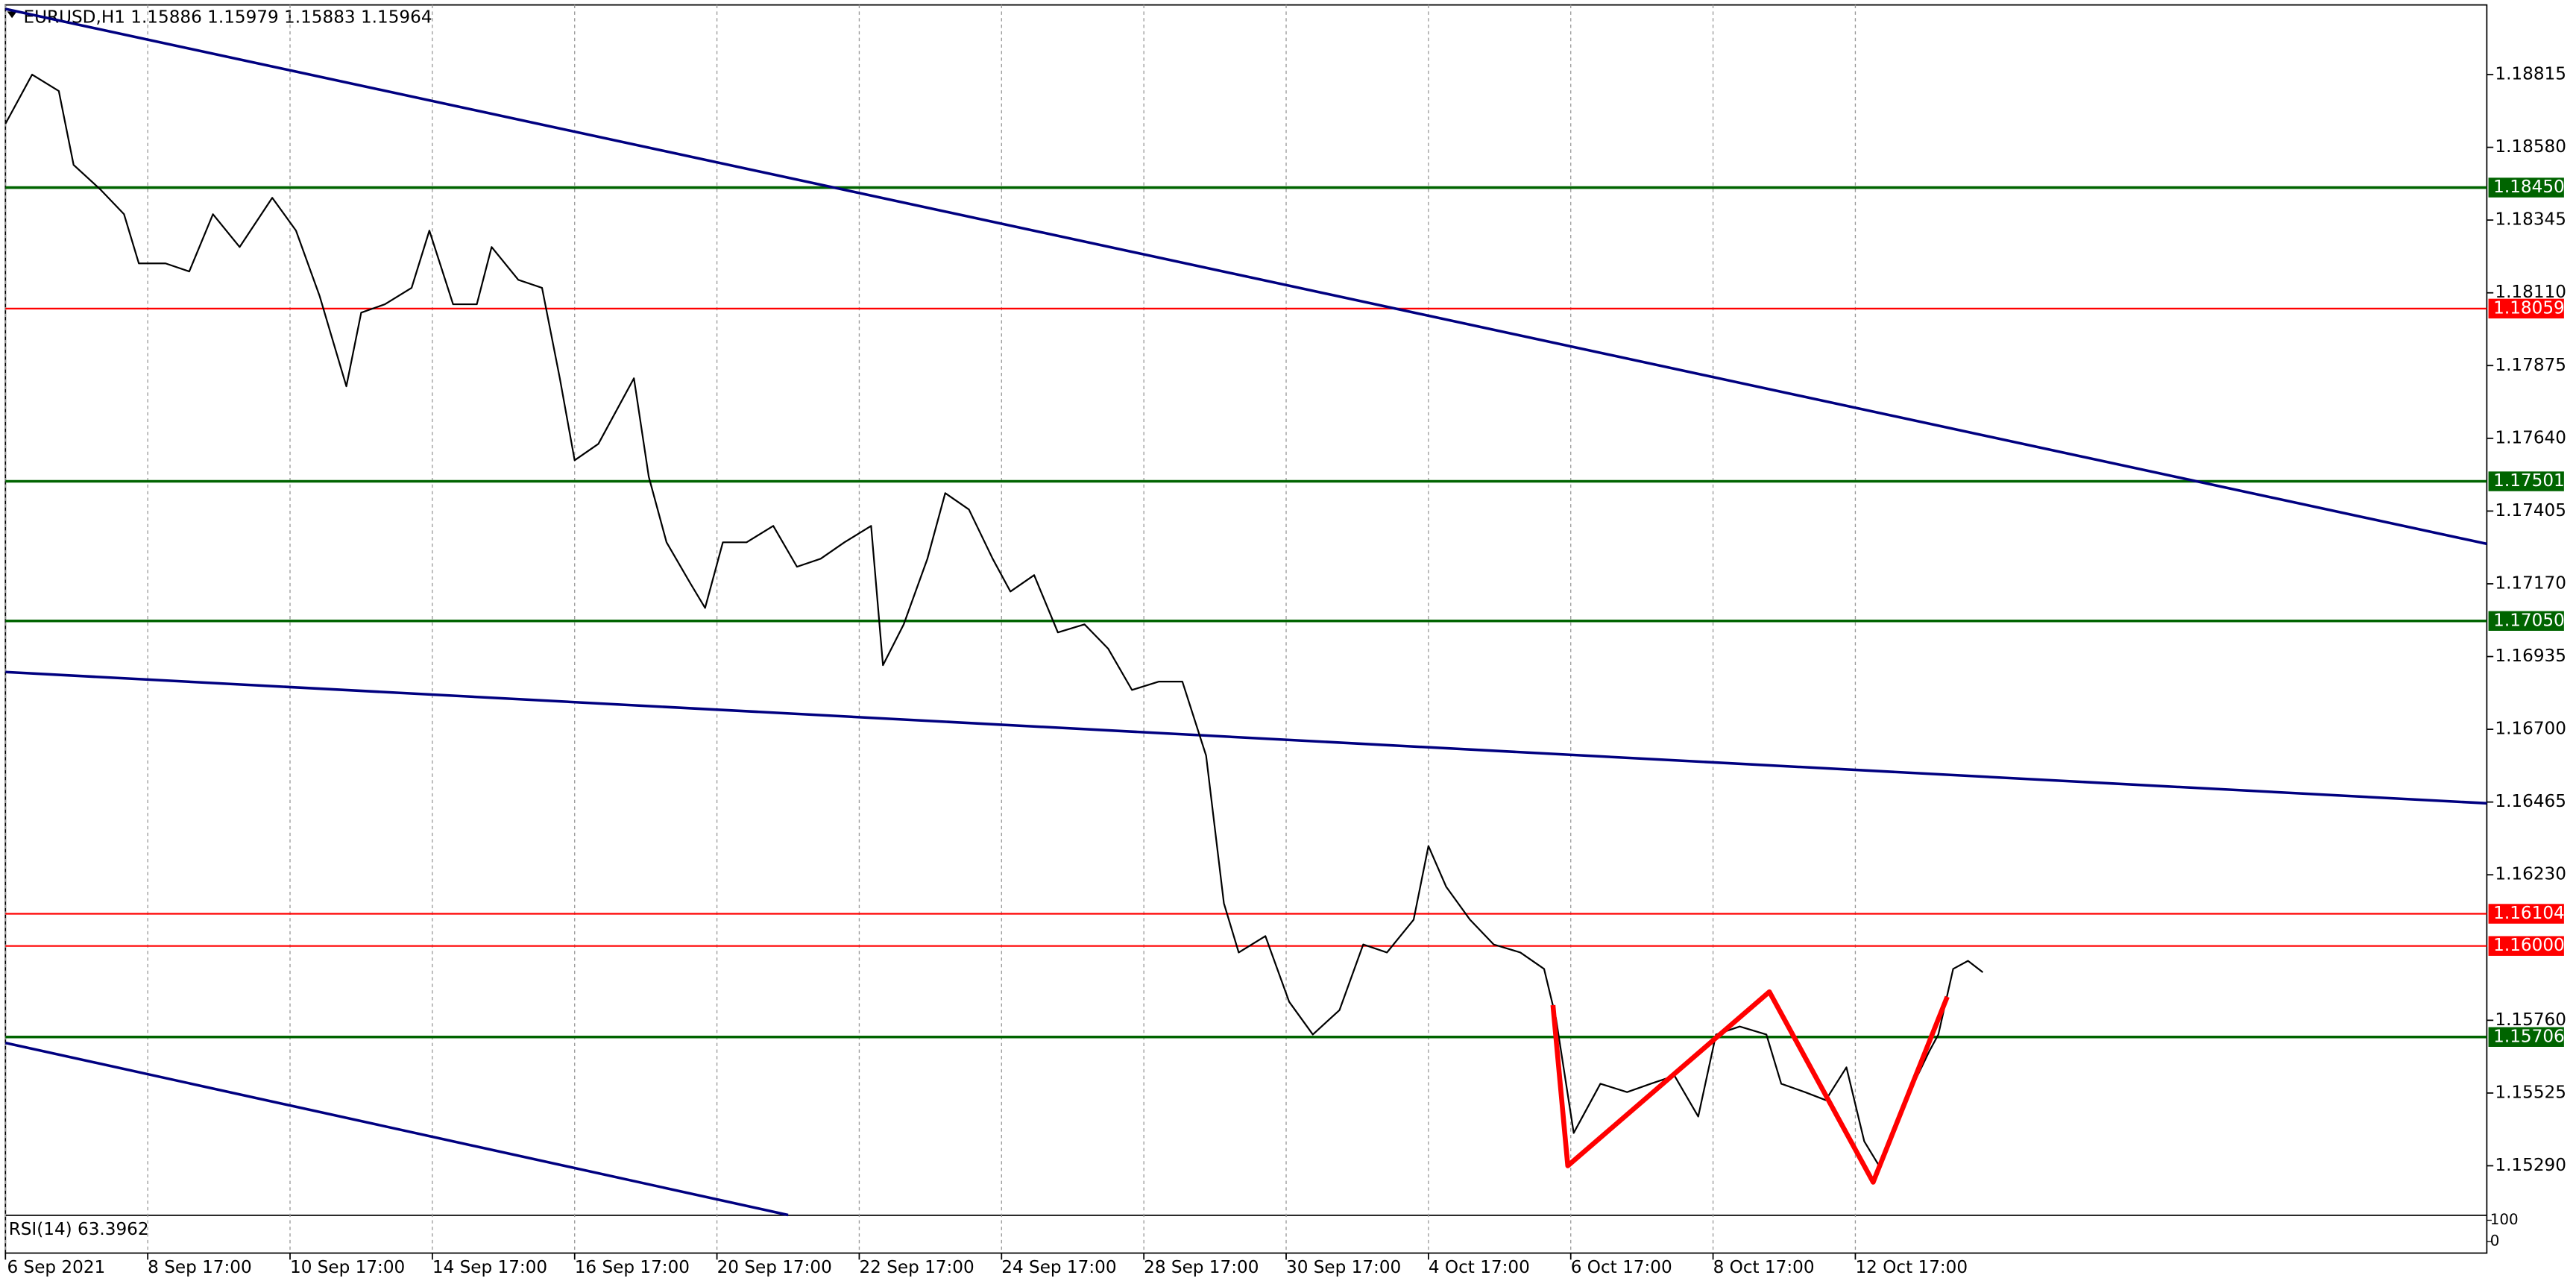  I want to click on y-tick-label: 1.17405, so click(2530, 510).